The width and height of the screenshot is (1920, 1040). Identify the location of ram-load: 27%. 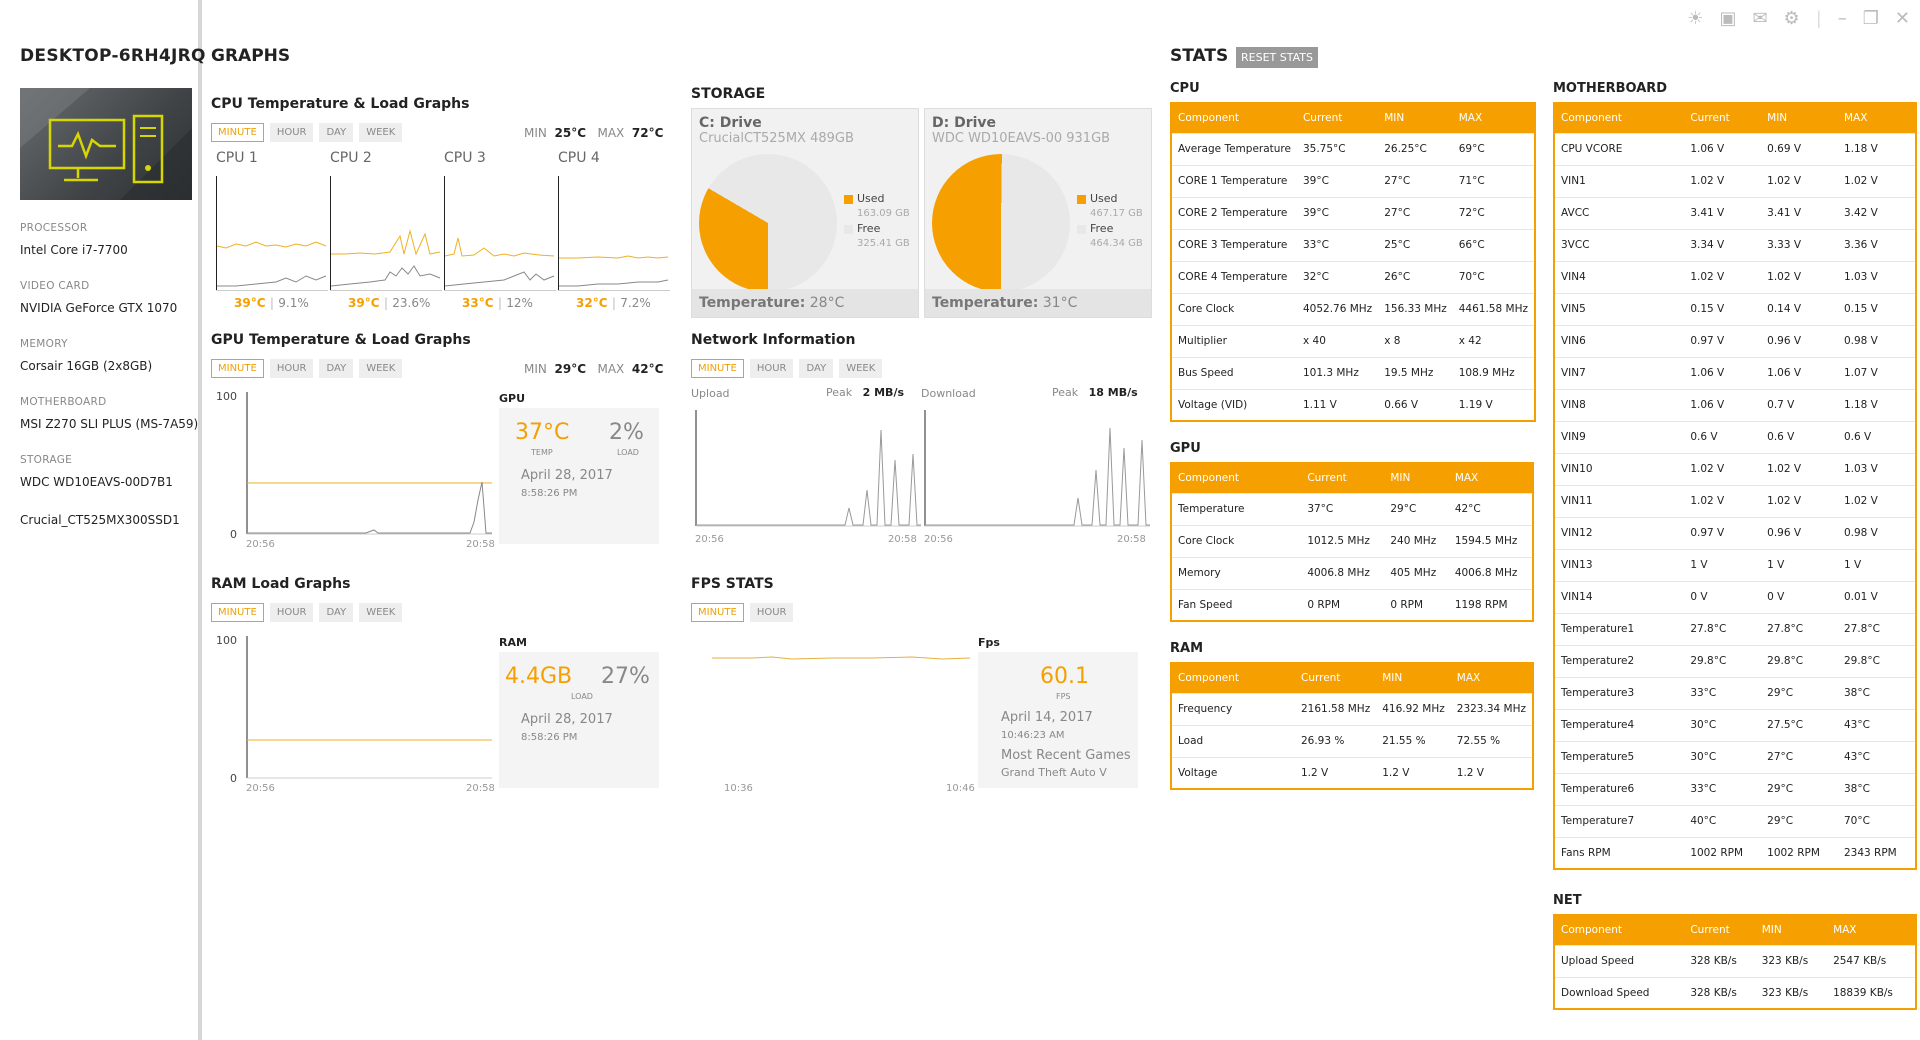
(625, 676).